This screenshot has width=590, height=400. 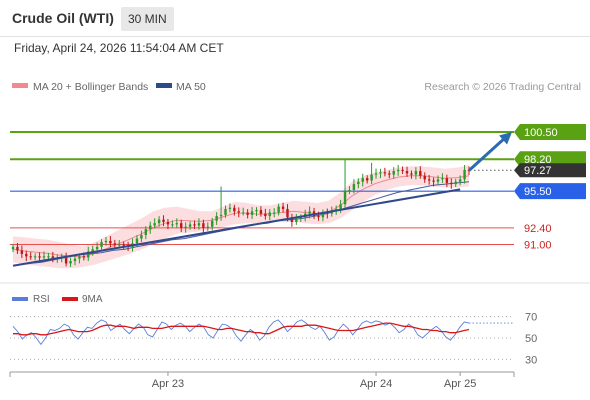 What do you see at coordinates (273, 339) in the screenshot?
I see `rsi-panel: 70 50 30` at bounding box center [273, 339].